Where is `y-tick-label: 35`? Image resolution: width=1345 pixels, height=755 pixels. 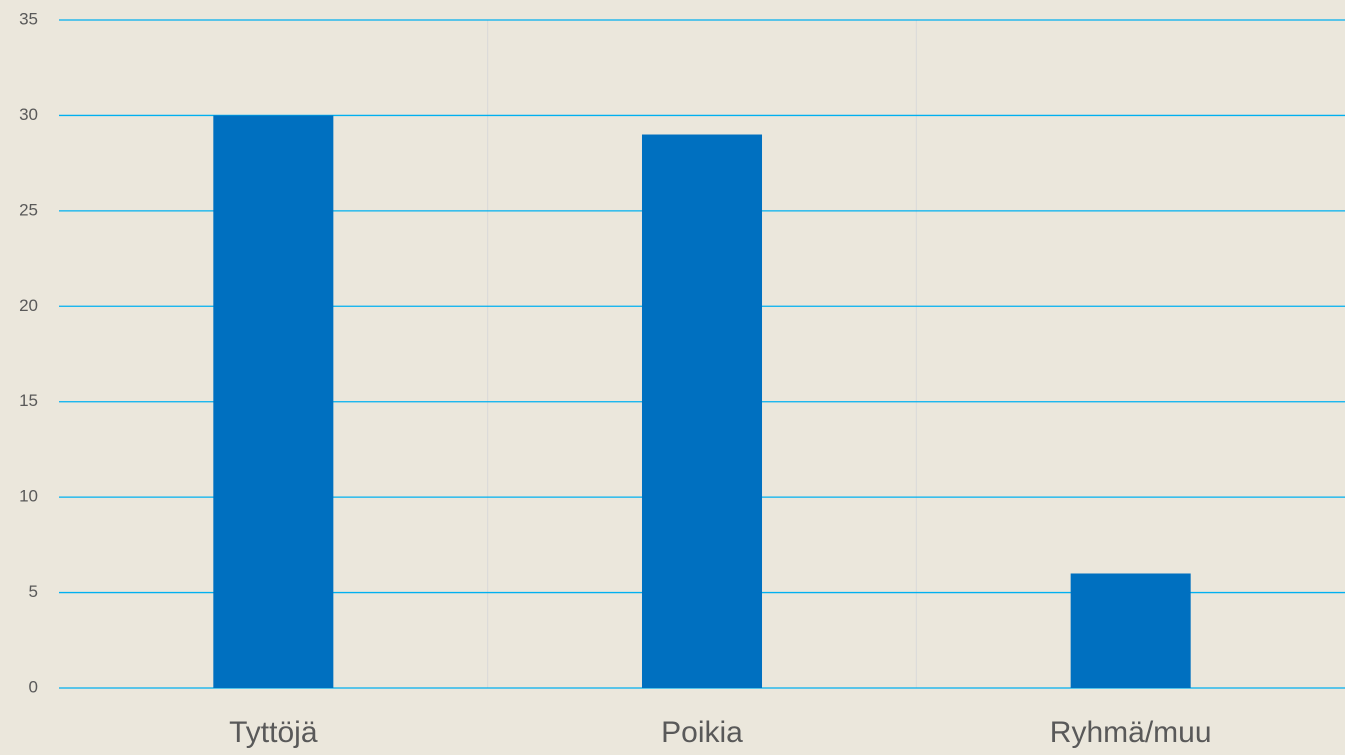
y-tick-label: 35 is located at coordinates (28, 18).